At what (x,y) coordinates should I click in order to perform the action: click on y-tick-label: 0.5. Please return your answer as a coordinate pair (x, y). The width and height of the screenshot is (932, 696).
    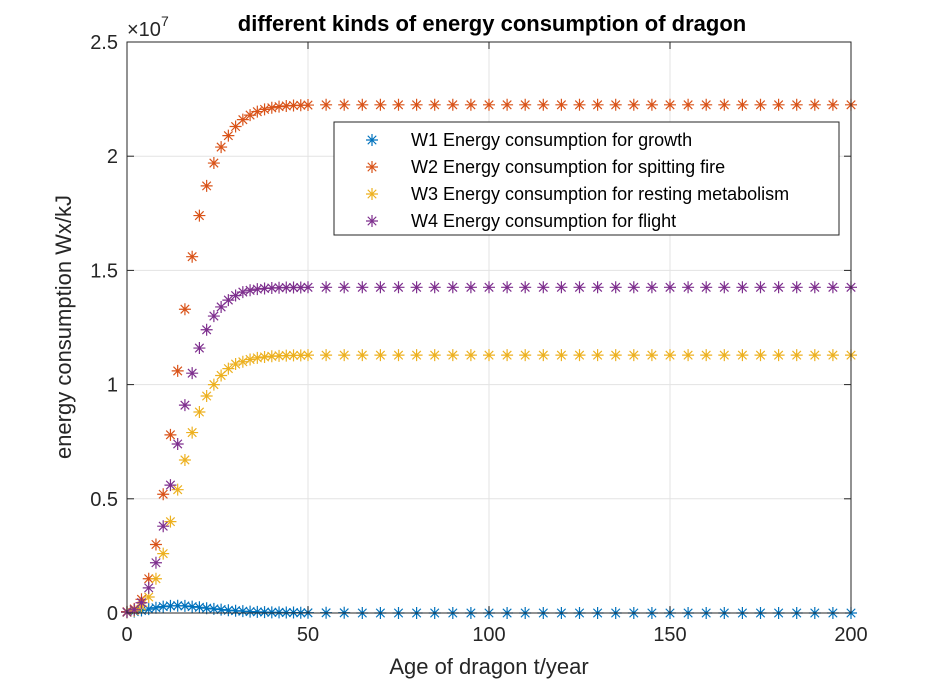
    Looking at the image, I should click on (104, 500).